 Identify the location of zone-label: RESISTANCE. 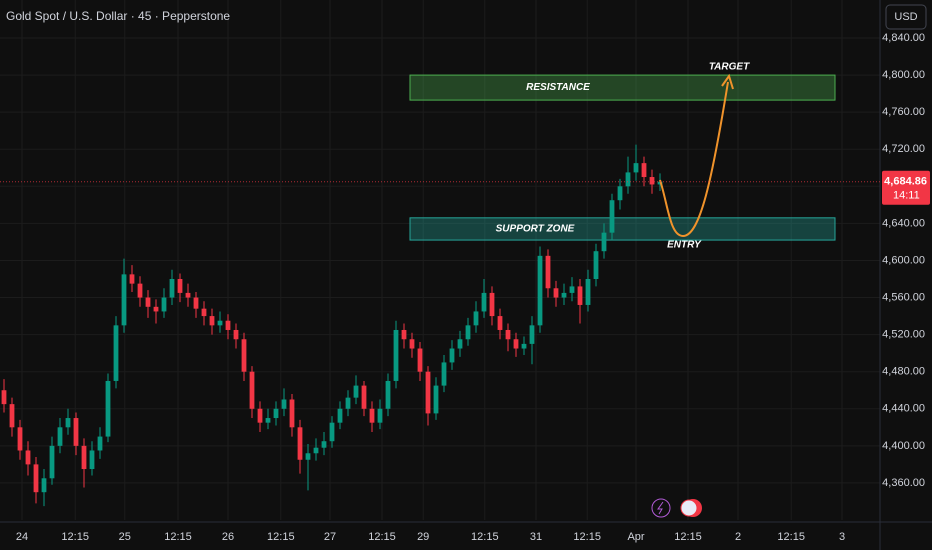
(558, 87).